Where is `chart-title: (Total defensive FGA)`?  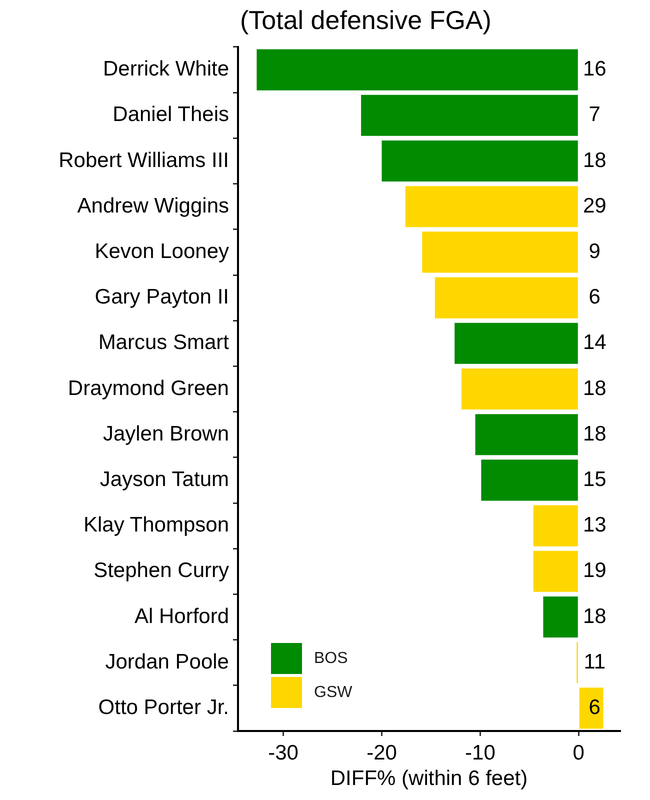
chart-title: (Total defensive FGA) is located at coordinates (366, 20).